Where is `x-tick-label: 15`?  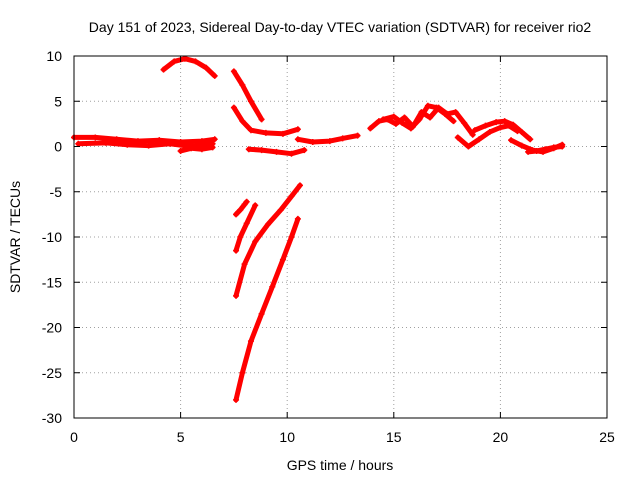
x-tick-label: 15 is located at coordinates (394, 437).